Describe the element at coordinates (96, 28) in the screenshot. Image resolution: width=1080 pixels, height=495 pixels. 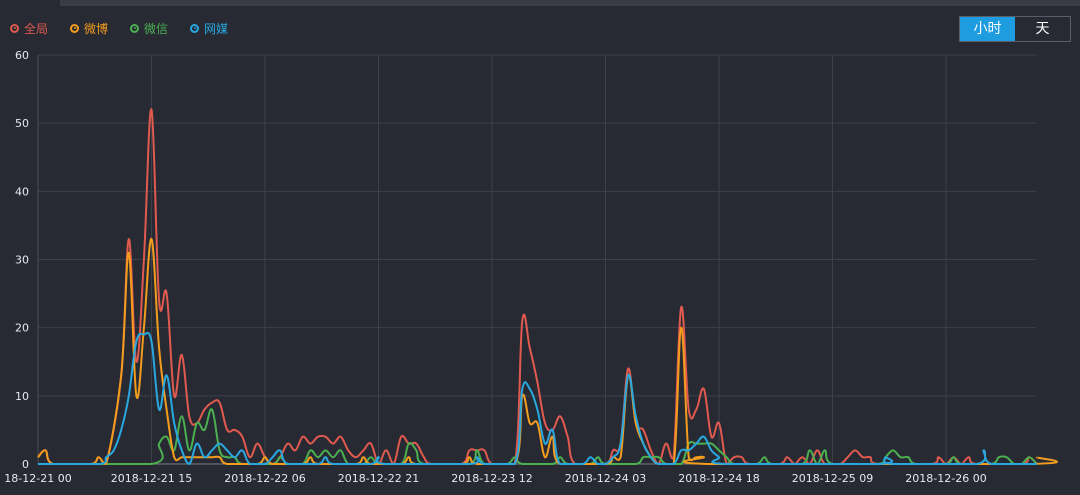
I see `legend-label: 微博` at that location.